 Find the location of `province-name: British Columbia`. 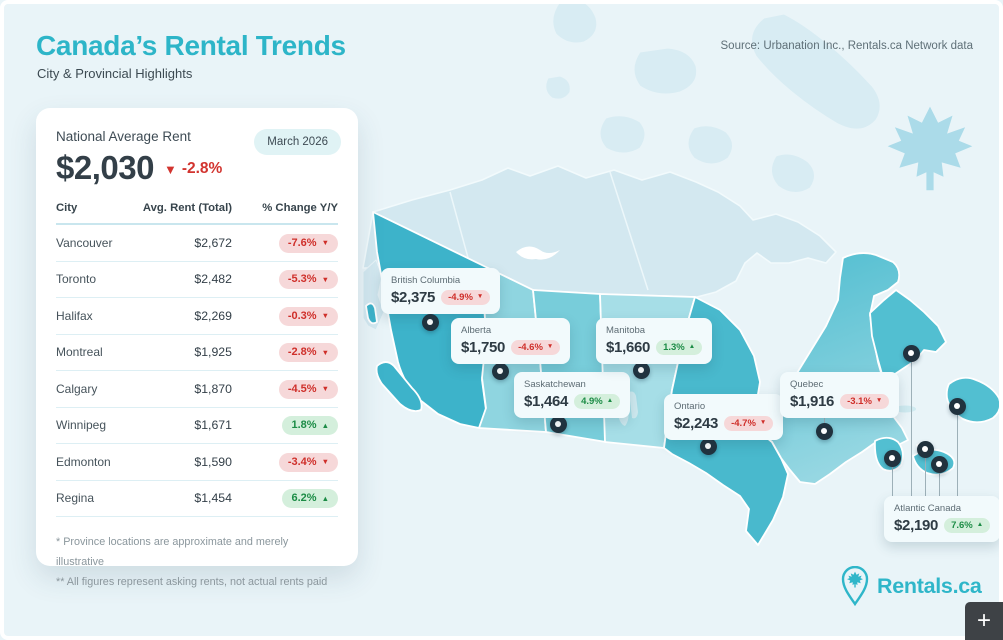

province-name: British Columbia is located at coordinates (426, 280).